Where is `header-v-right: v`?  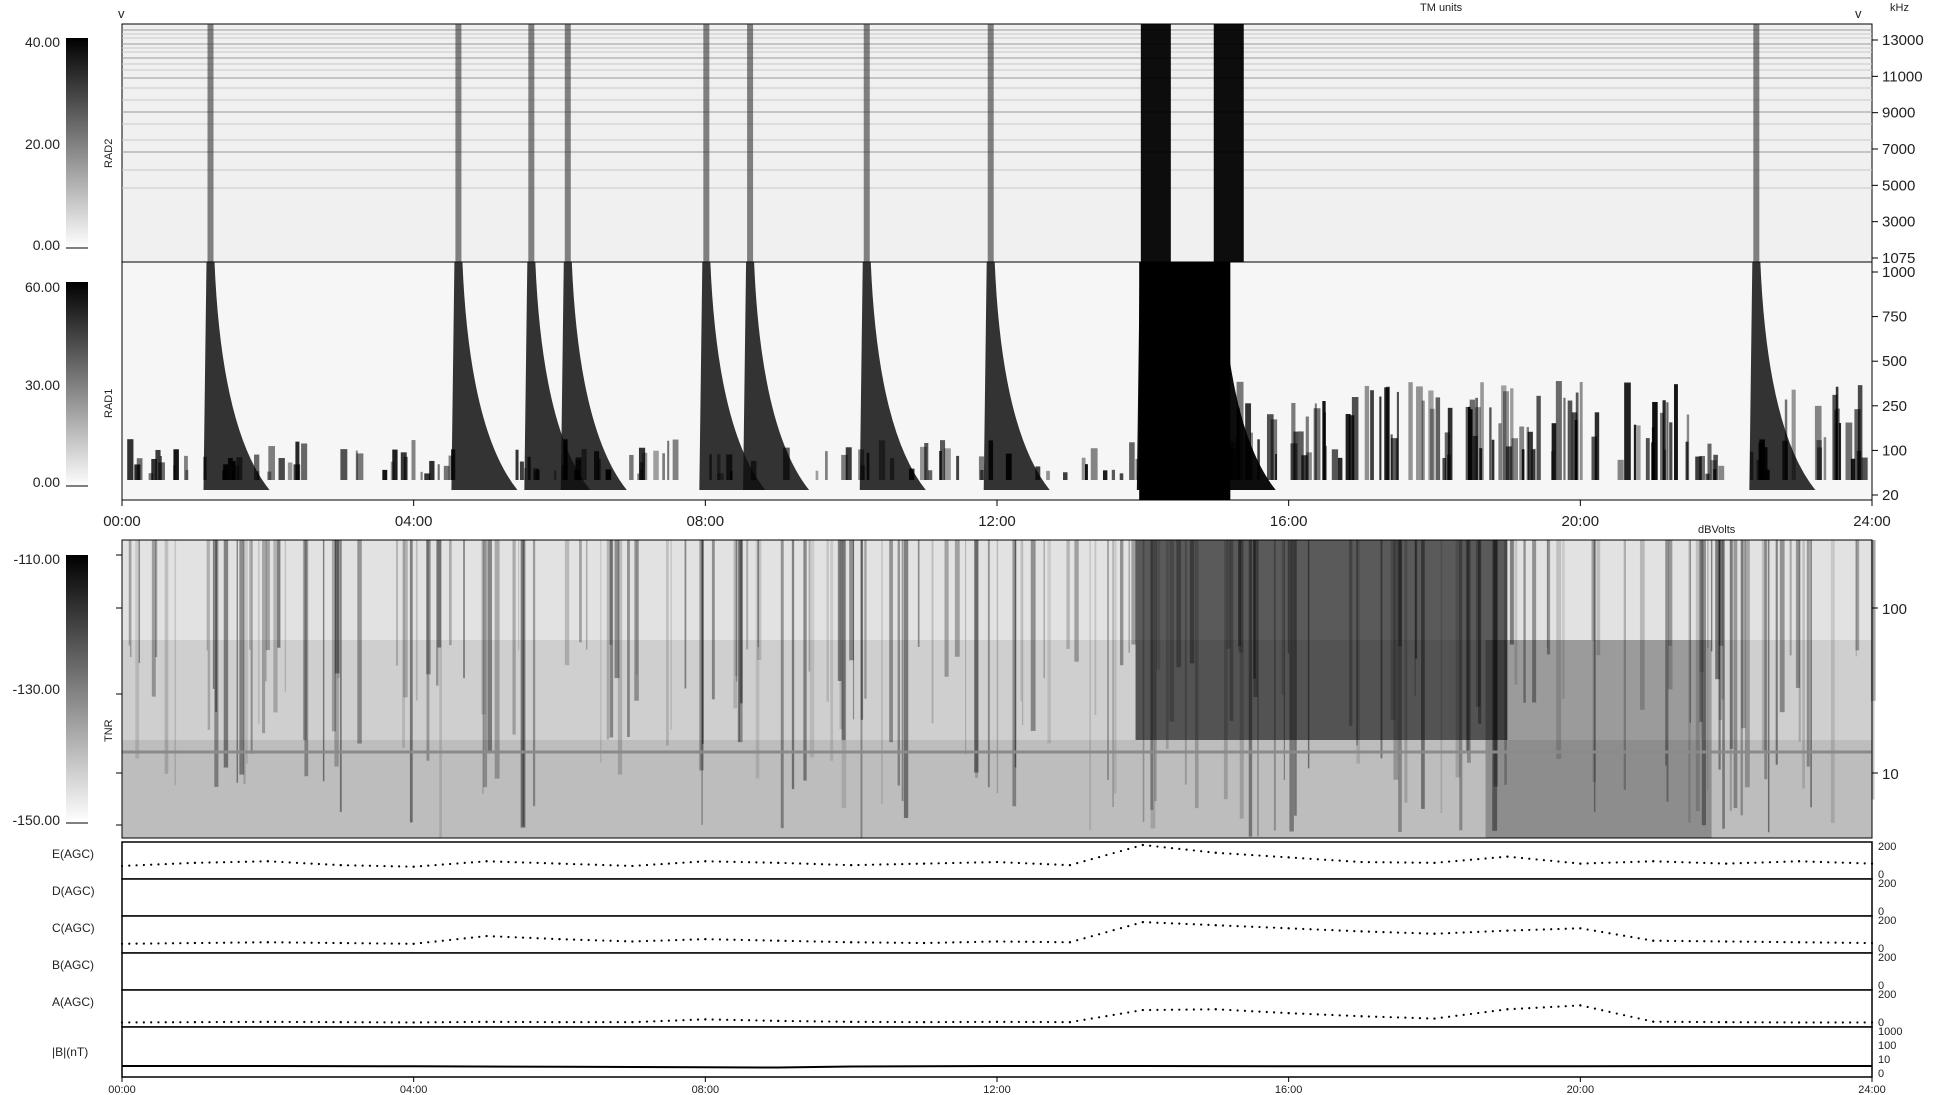
header-v-right: v is located at coordinates (1858, 13).